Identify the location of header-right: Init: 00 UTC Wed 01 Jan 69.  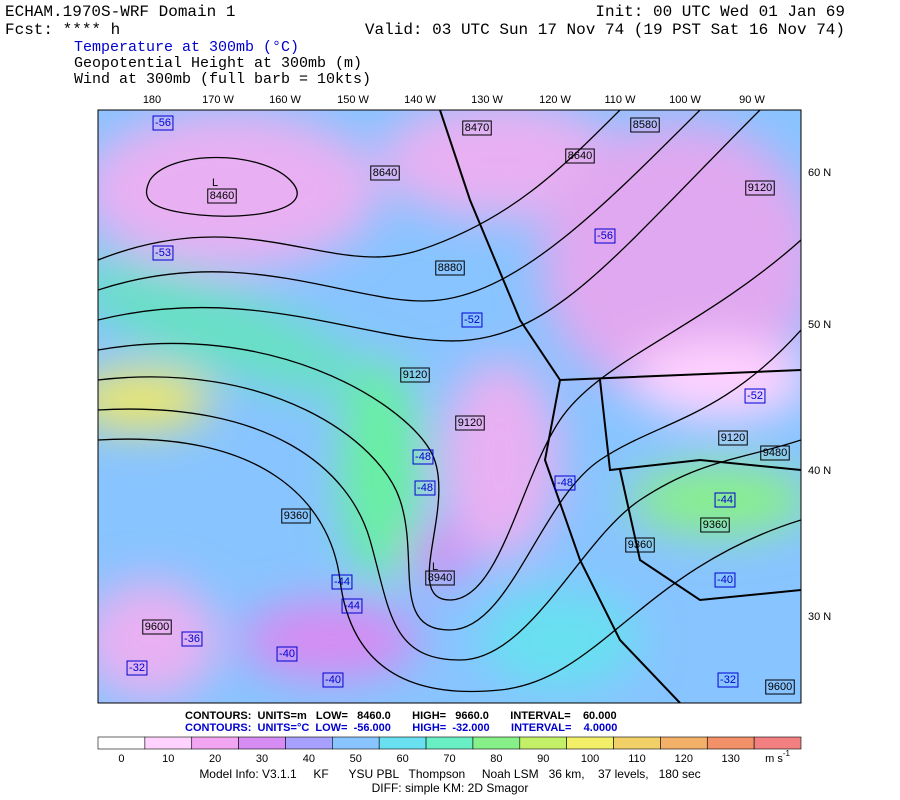
(720, 12).